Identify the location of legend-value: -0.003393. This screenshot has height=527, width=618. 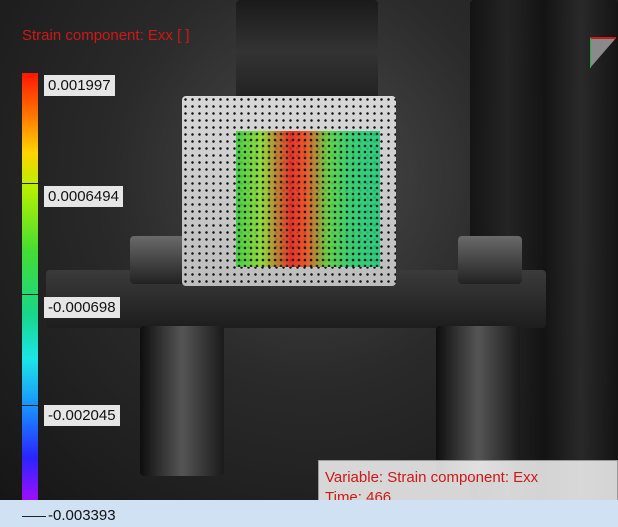
(82, 515).